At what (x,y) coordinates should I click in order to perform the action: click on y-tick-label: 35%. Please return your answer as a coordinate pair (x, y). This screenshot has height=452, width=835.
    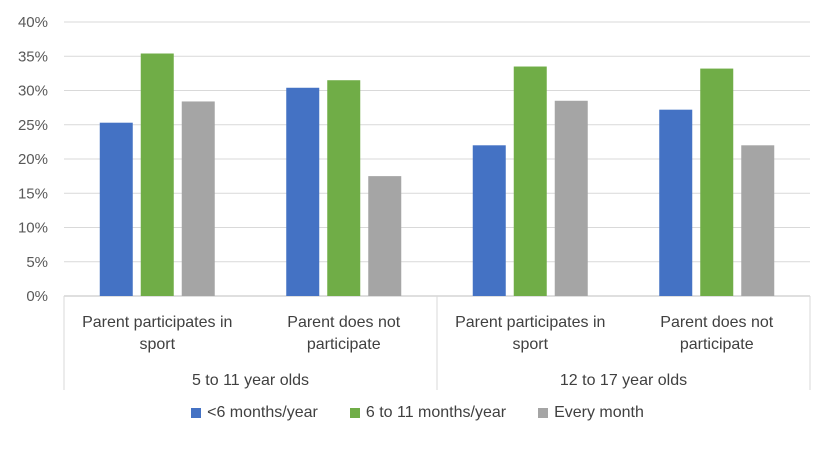
    Looking at the image, I should click on (33, 56).